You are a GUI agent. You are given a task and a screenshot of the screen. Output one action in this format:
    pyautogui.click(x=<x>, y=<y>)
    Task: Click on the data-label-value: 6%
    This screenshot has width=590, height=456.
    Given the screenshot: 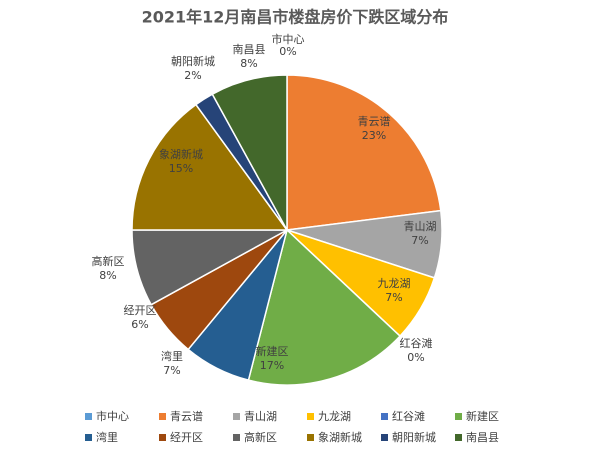 What is the action you would take?
    pyautogui.click(x=139, y=324)
    